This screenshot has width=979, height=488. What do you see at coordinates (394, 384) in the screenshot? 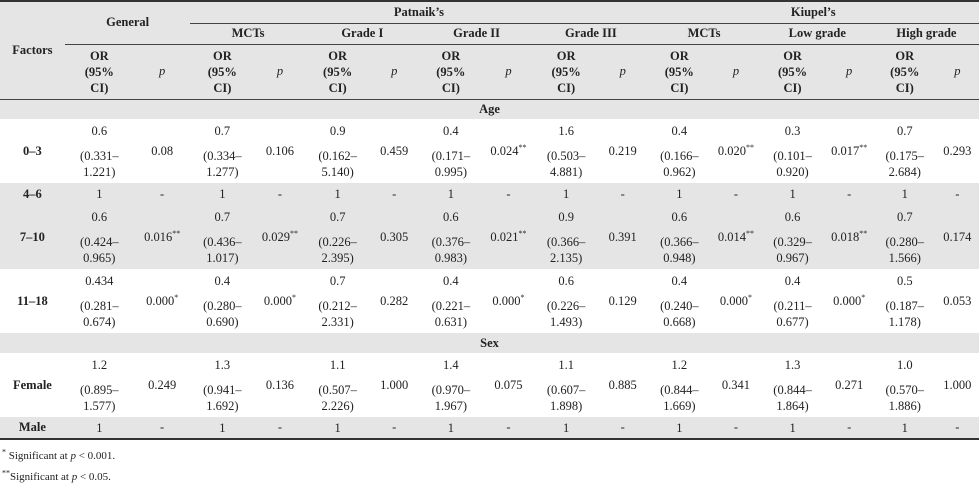
I see `p-value: 1.000` at bounding box center [394, 384].